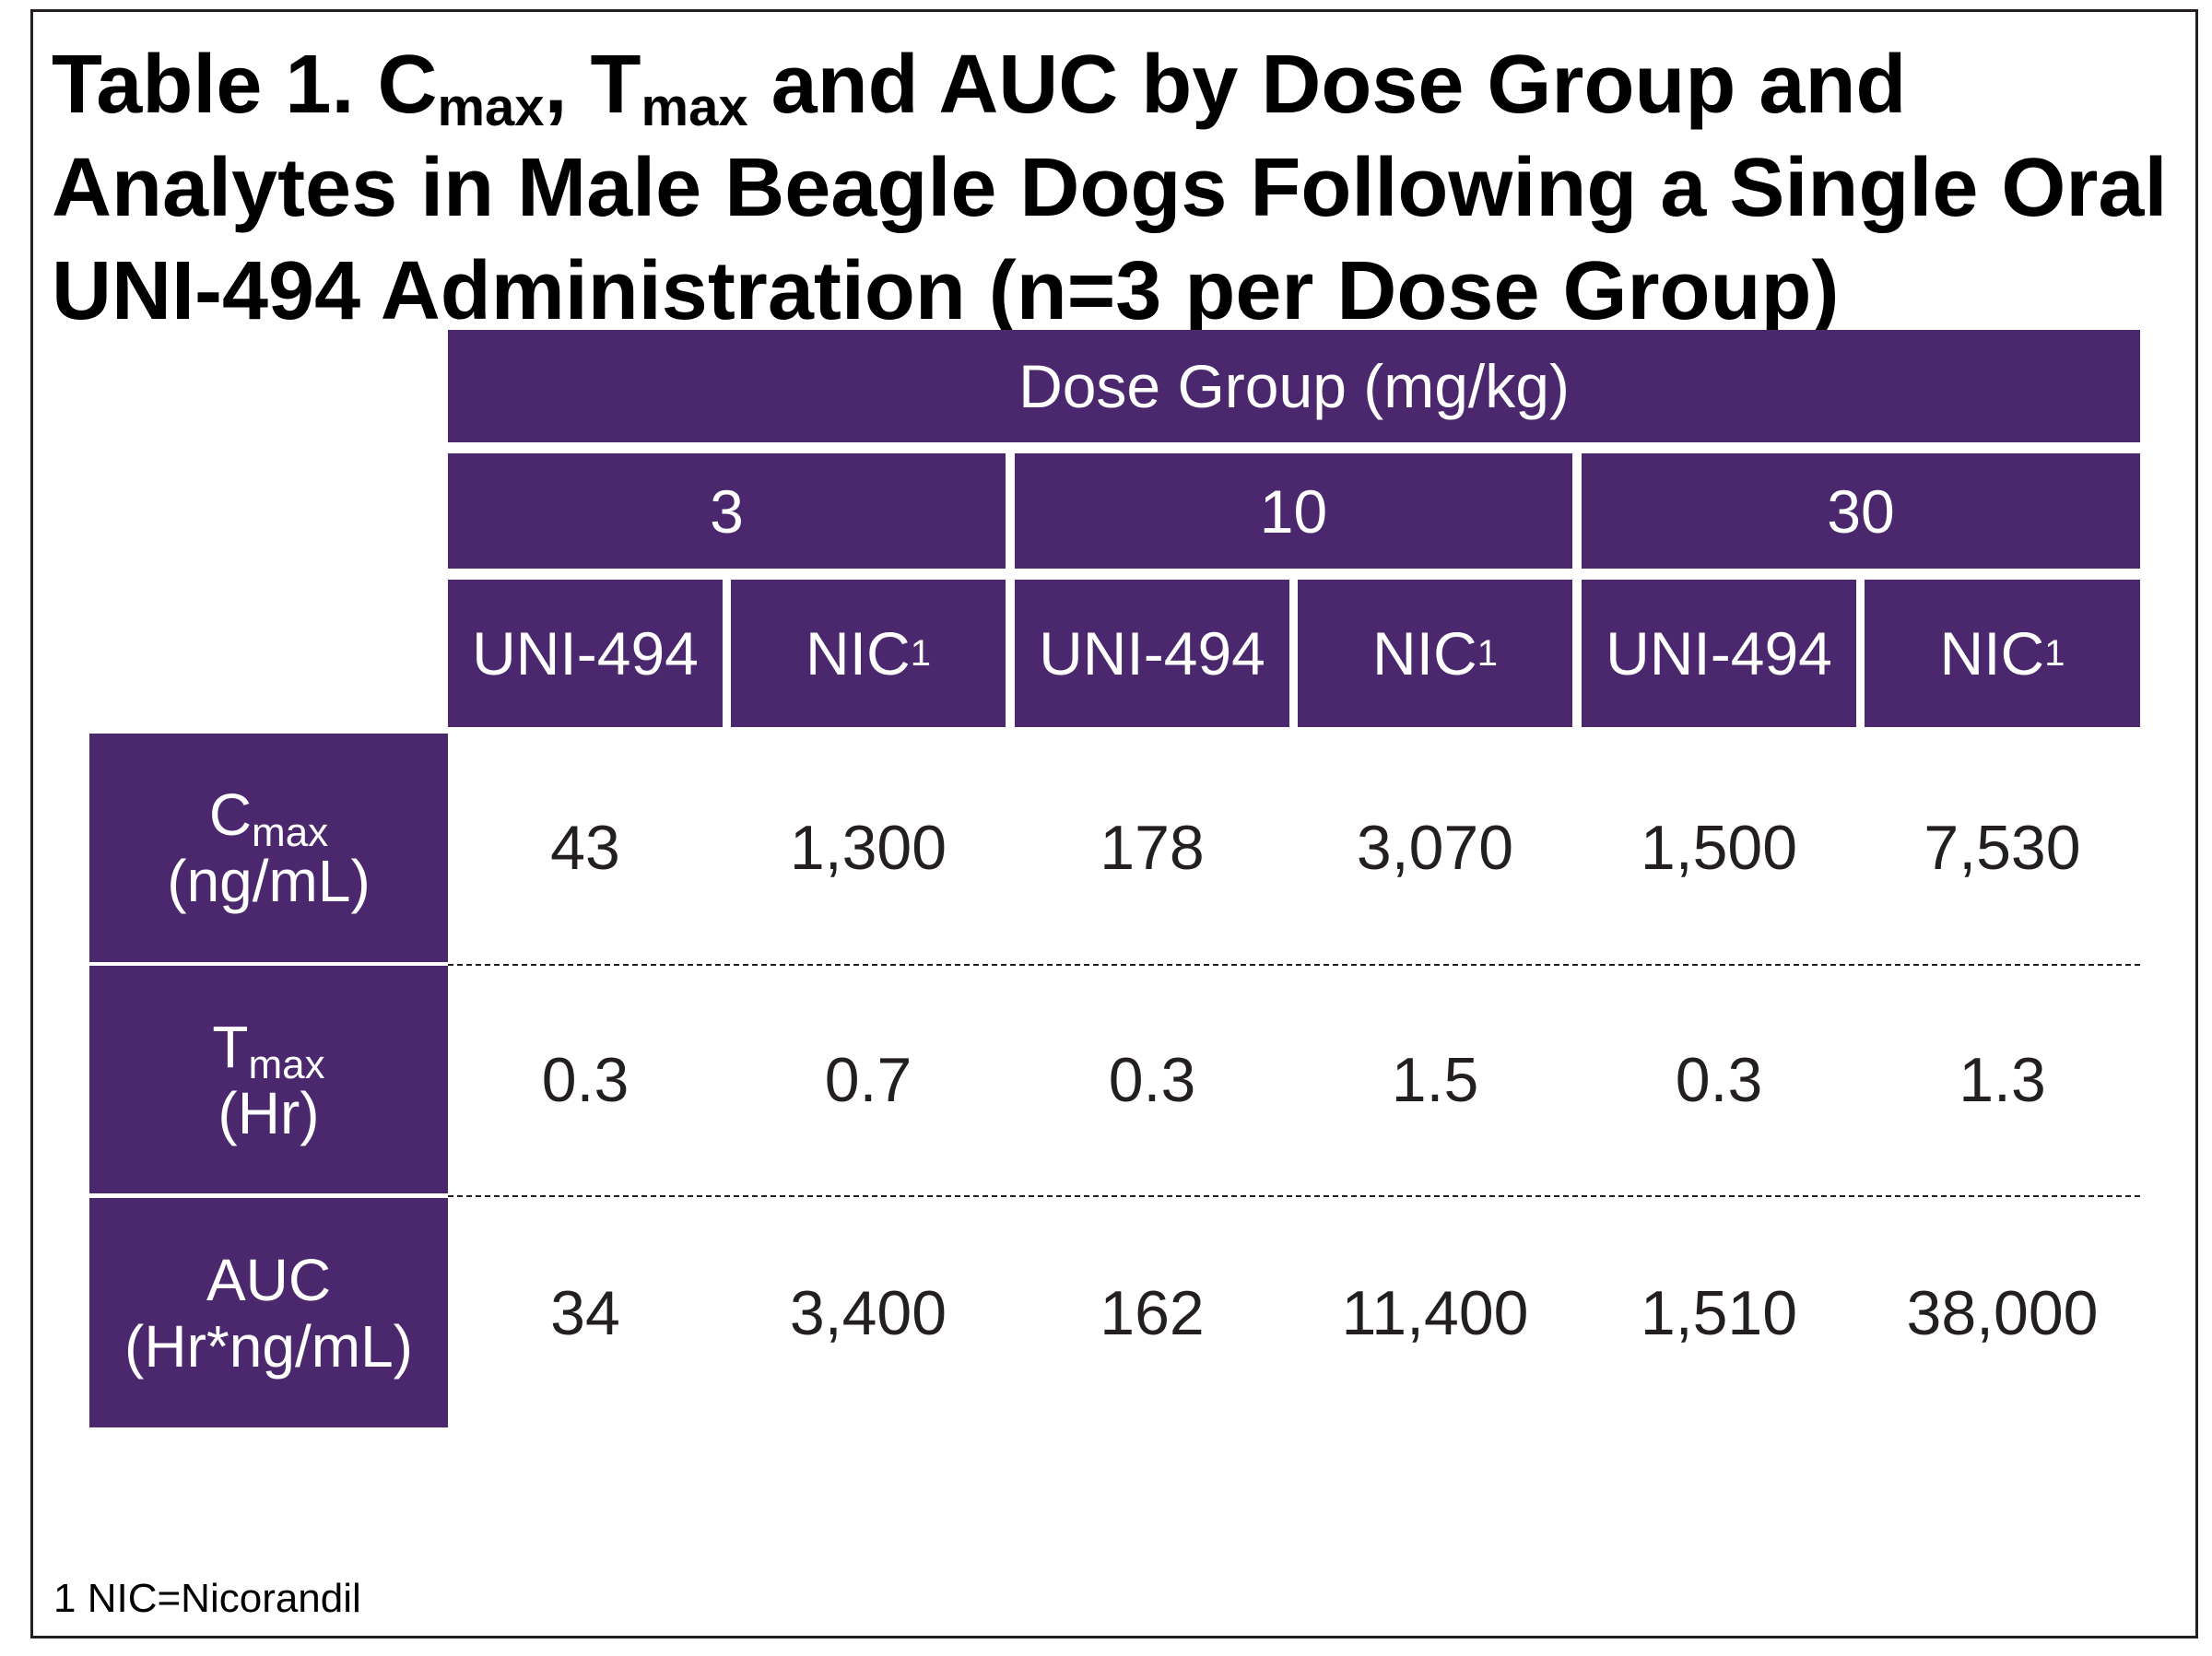 Image resolution: width=2212 pixels, height=1656 pixels. Describe the element at coordinates (2002, 1079) in the screenshot. I see `table-cell: 1.3` at that location.